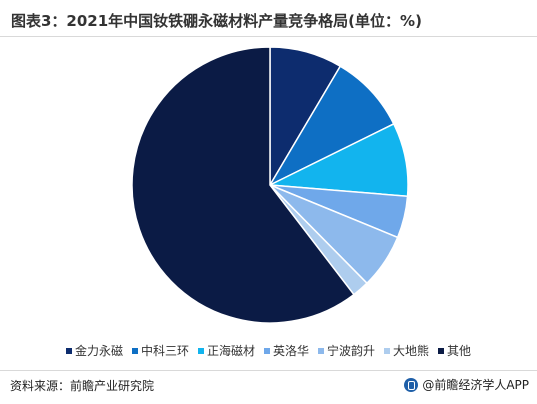 This screenshot has width=537, height=404. What do you see at coordinates (82, 386) in the screenshot?
I see `source-note: 资料来源：前瞻产业研究院` at bounding box center [82, 386].